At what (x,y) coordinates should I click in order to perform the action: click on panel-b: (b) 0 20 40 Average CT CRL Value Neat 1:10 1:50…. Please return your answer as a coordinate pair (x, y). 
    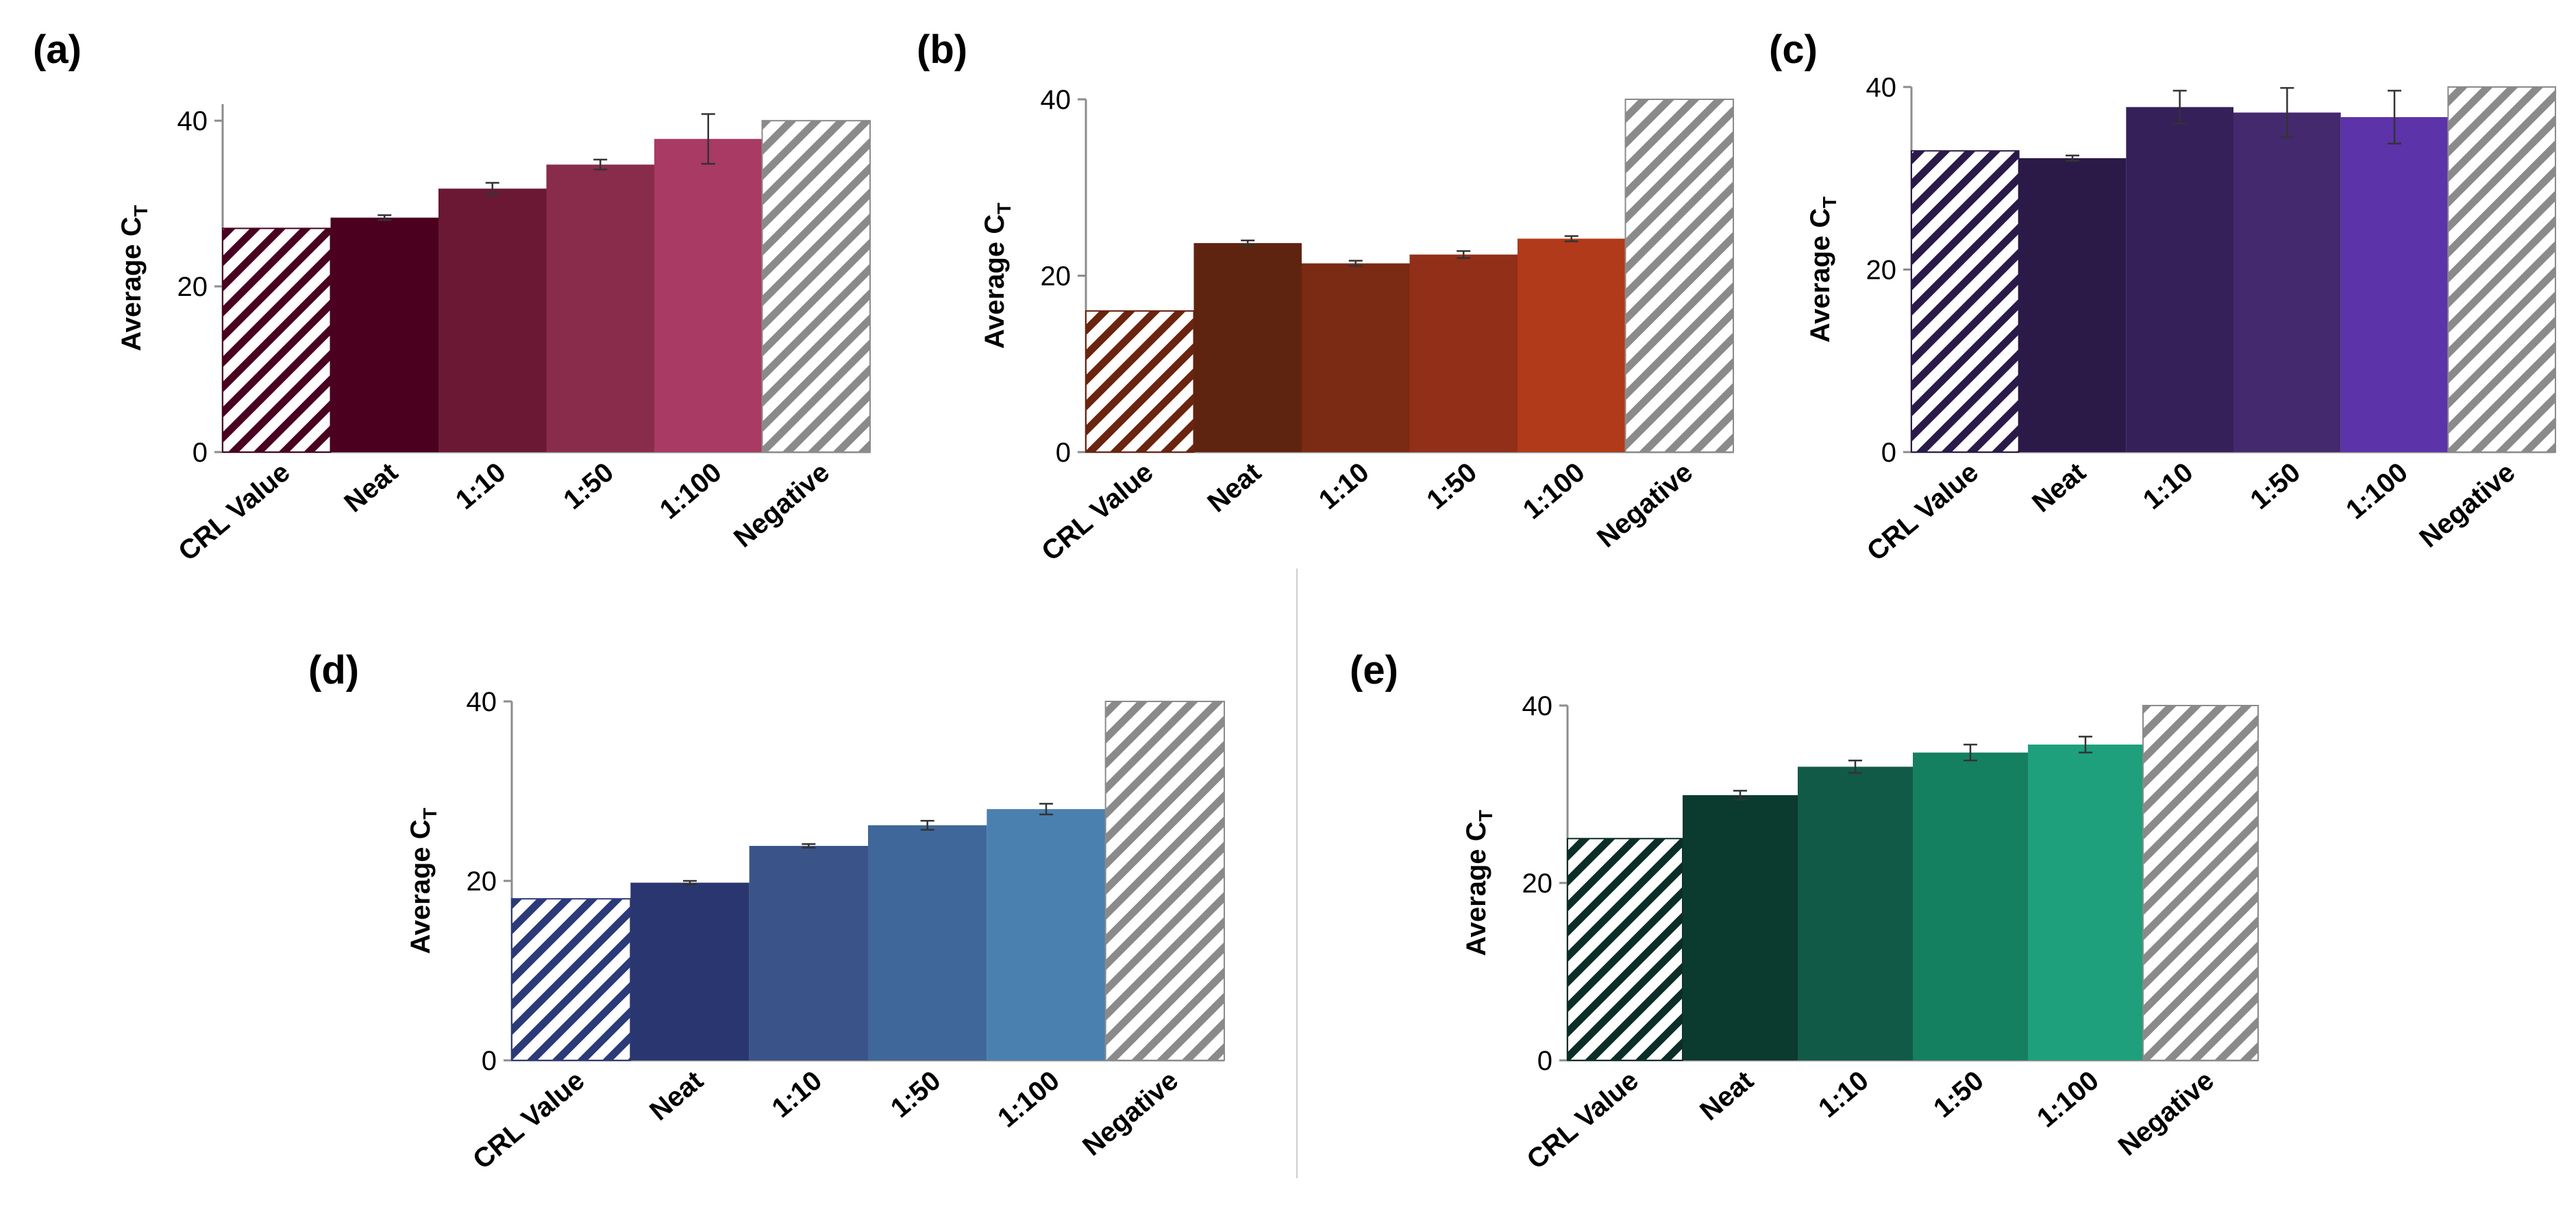
    Looking at the image, I should click on (1325, 297).